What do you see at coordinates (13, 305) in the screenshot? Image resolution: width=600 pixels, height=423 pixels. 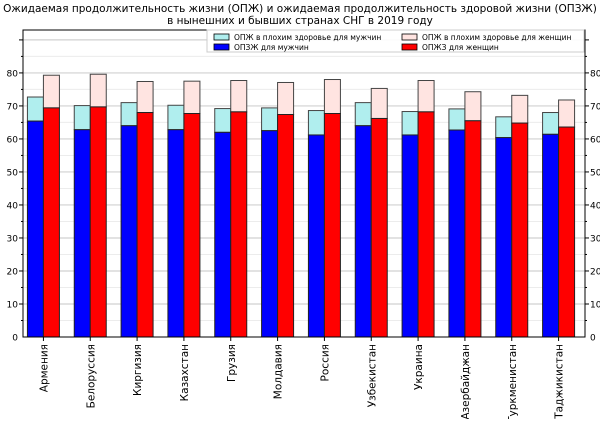 I see `y-tick-label-left: 10` at bounding box center [13, 305].